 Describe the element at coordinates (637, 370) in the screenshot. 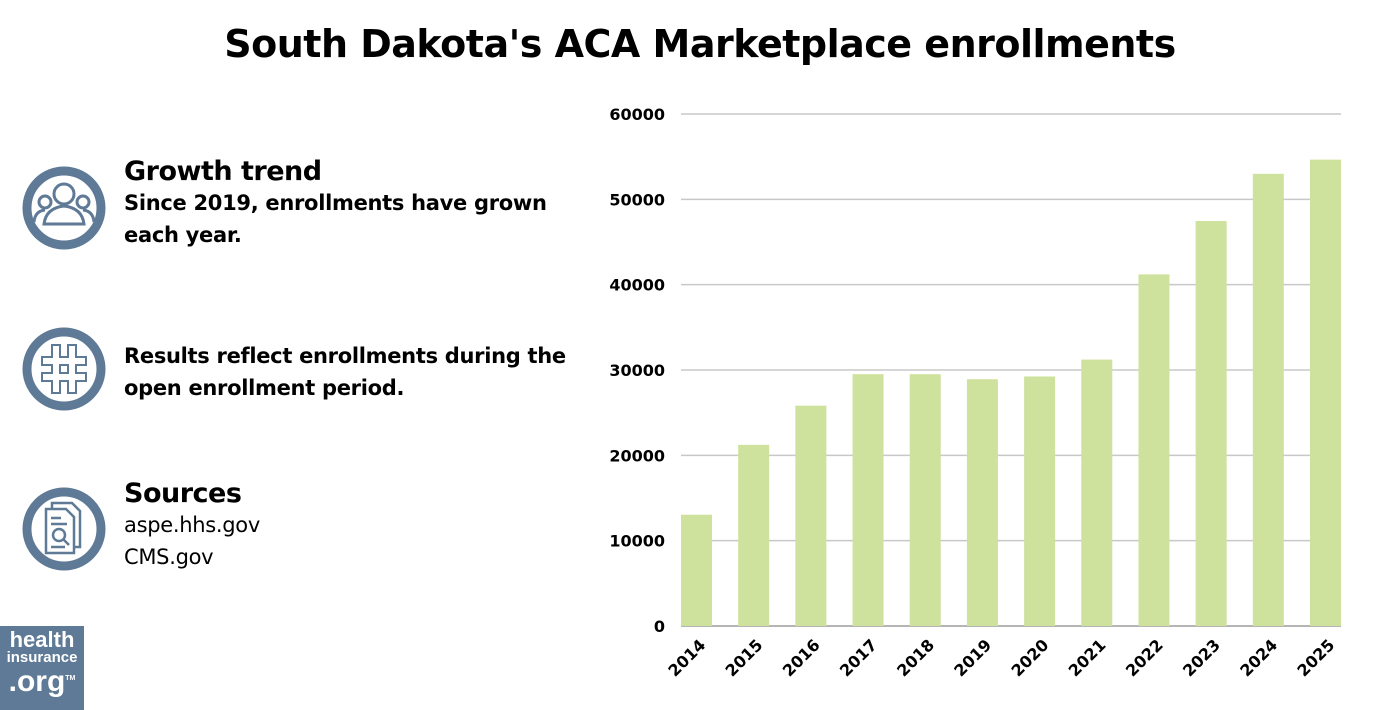

I see `y-tick-label: 30000` at that location.